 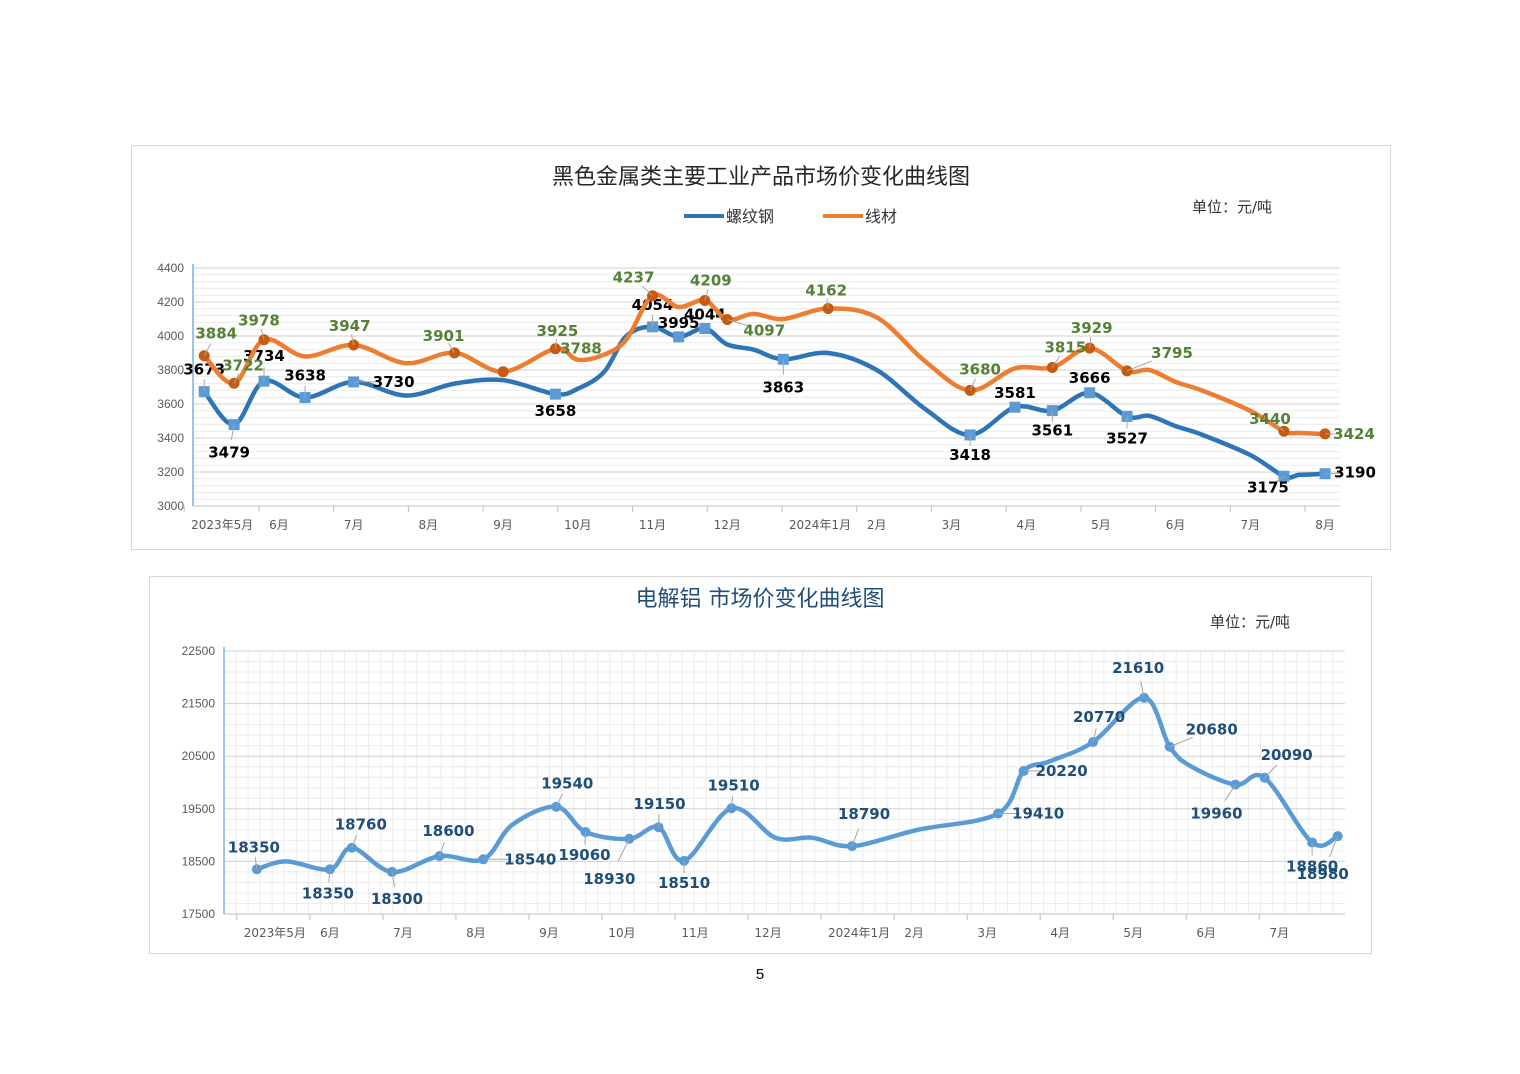 What do you see at coordinates (1323, 874) in the screenshot?
I see `data-label: 18980` at bounding box center [1323, 874].